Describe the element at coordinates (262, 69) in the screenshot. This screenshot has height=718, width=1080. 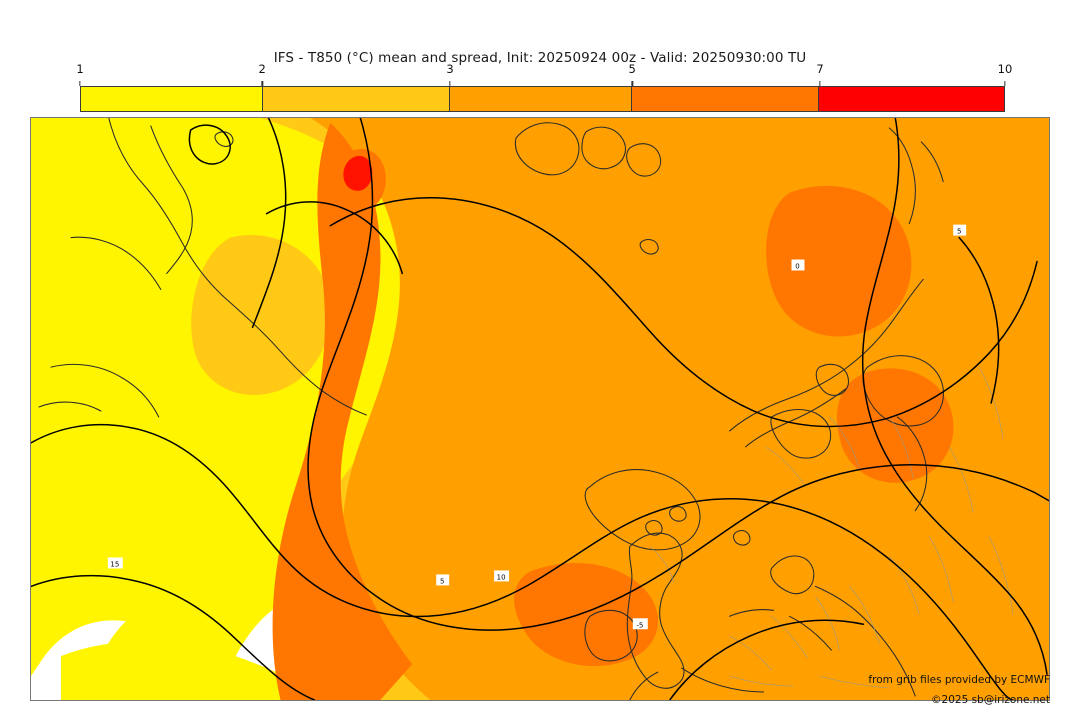
I see `colorbar-tick-2: 2` at that location.